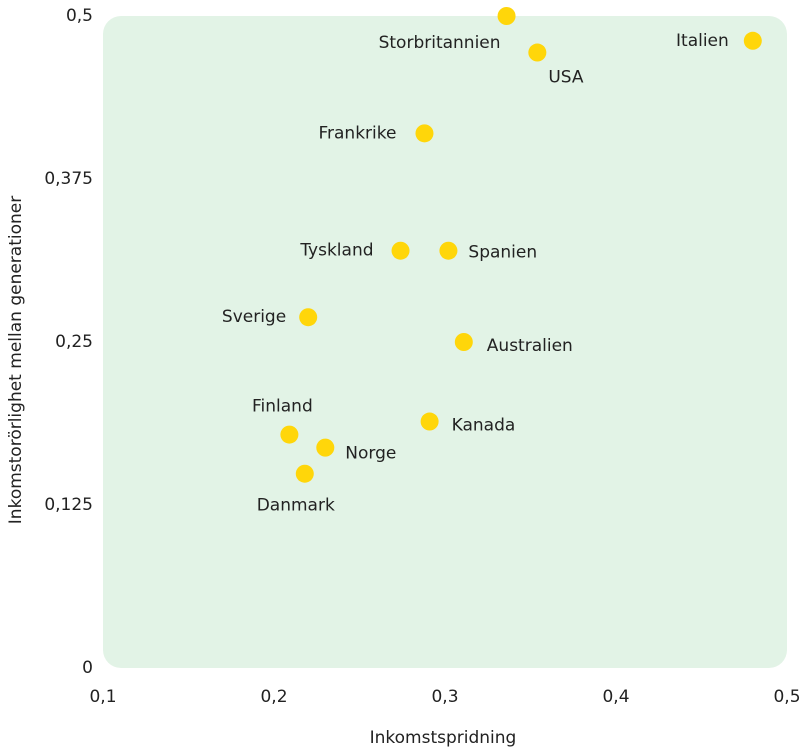 The image size is (807, 750). Describe the element at coordinates (566, 78) in the screenshot. I see `point-label: USA` at that location.